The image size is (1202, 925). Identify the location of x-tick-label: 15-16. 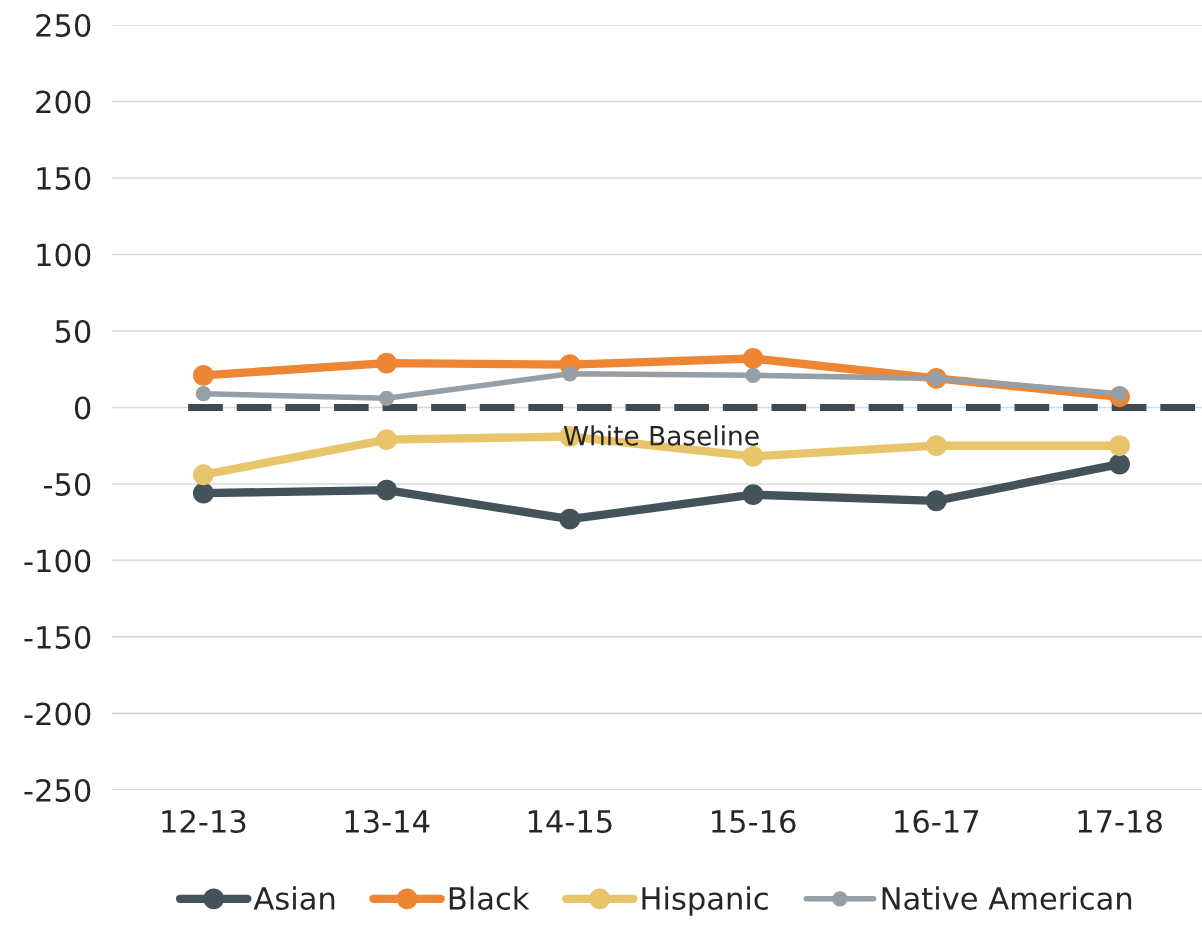
(754, 821).